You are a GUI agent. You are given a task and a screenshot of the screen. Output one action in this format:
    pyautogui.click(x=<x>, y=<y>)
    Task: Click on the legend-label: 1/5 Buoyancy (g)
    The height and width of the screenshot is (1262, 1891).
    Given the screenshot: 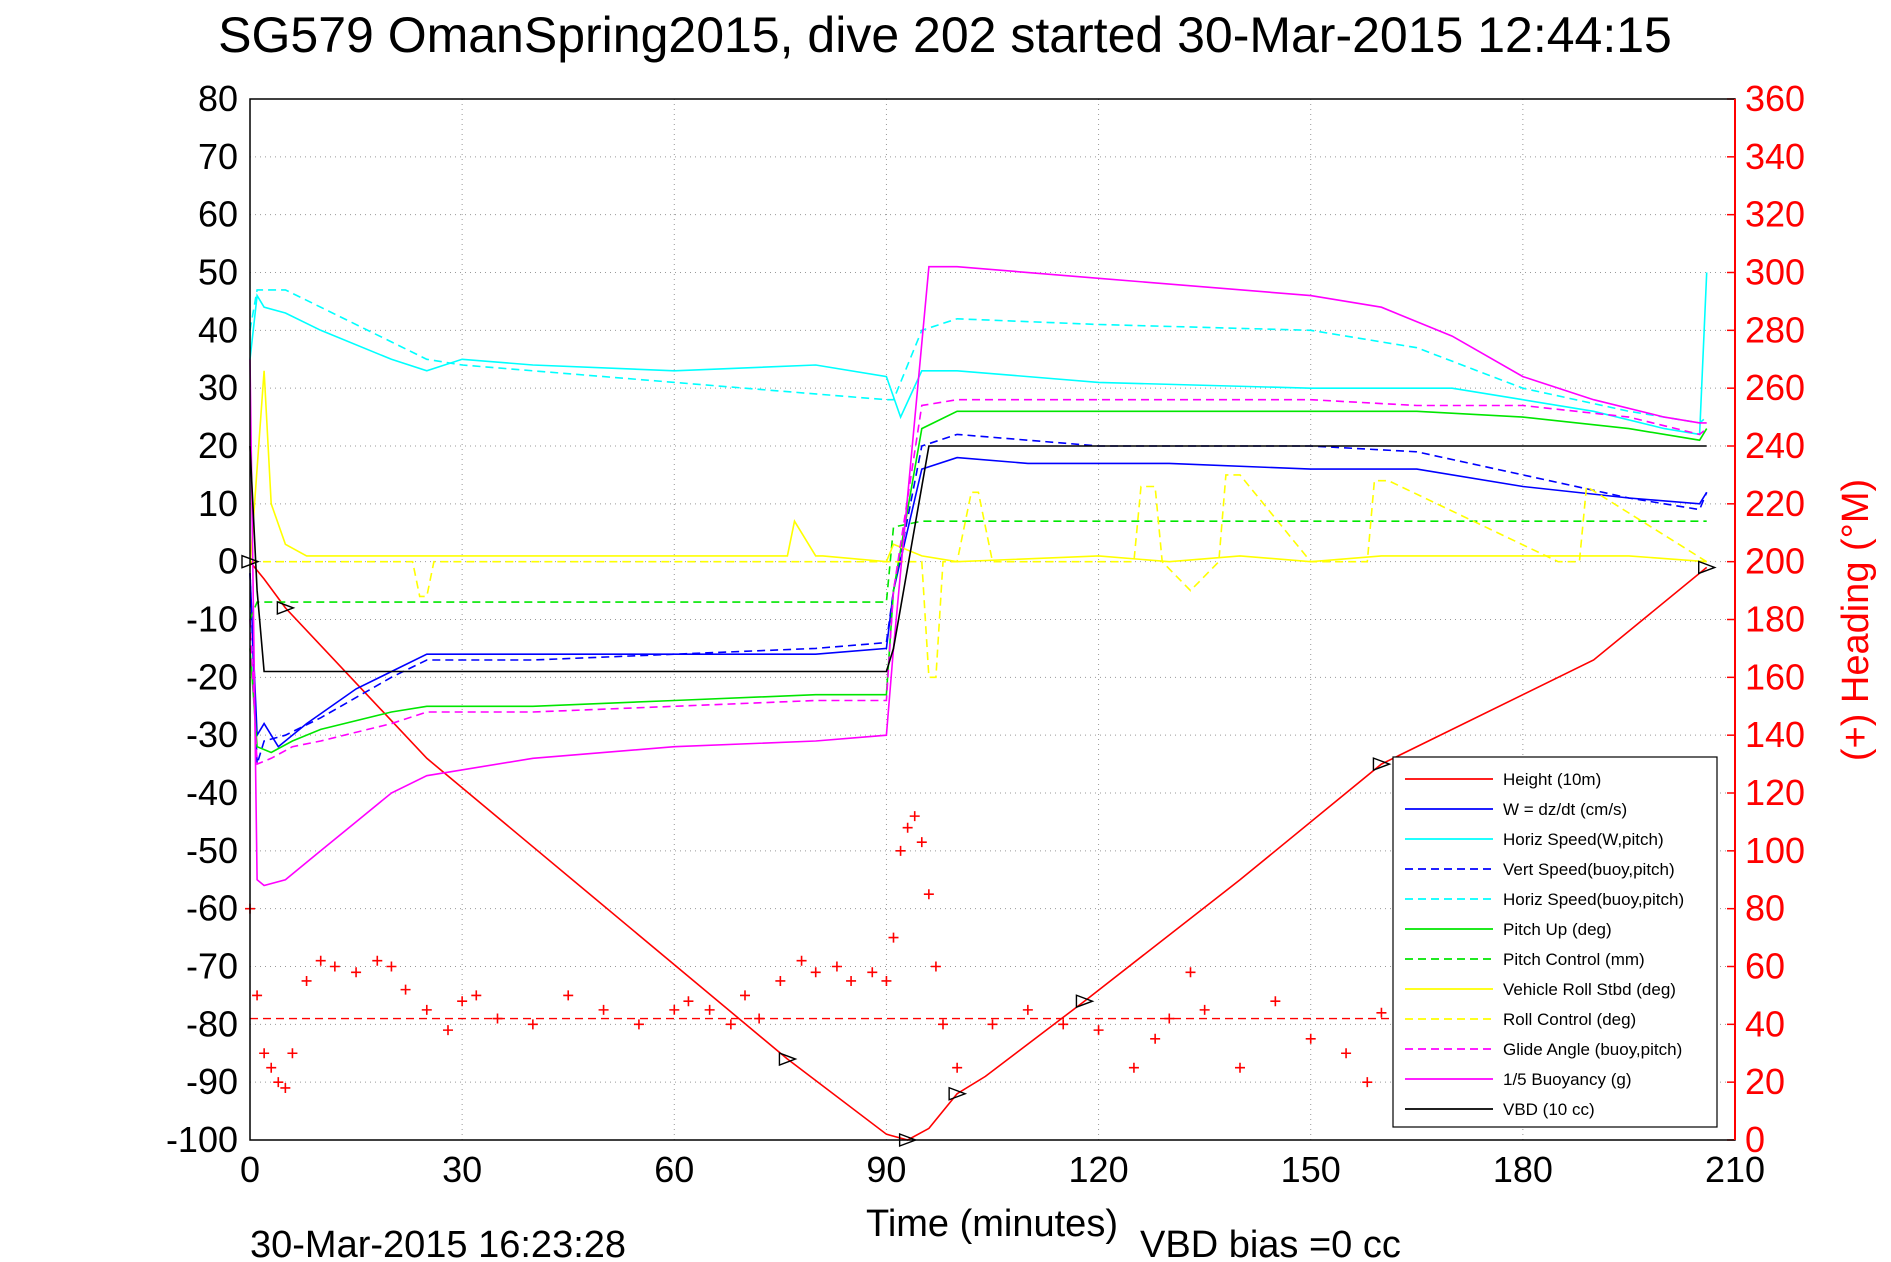 What is the action you would take?
    pyautogui.click(x=1567, y=1079)
    